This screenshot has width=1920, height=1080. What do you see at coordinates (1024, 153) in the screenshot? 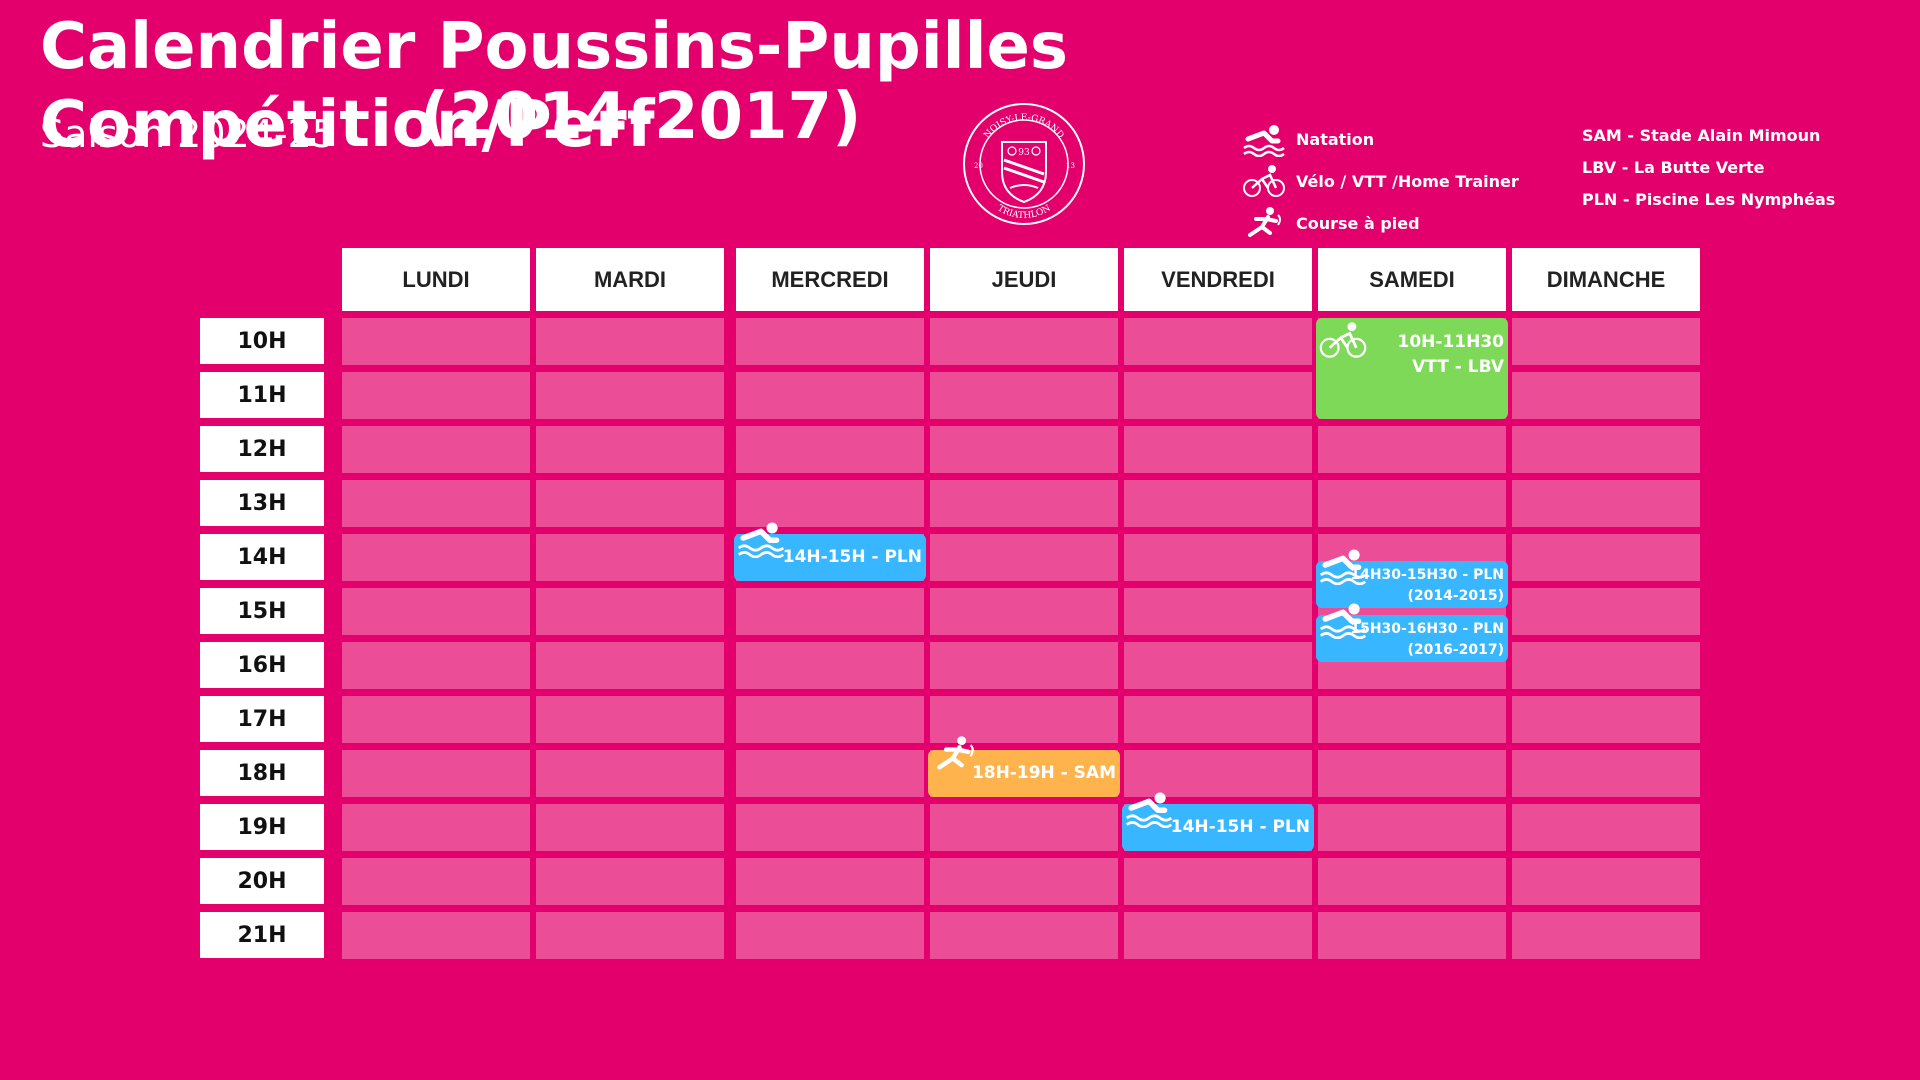
I see `logo-center-text: 93` at bounding box center [1024, 153].